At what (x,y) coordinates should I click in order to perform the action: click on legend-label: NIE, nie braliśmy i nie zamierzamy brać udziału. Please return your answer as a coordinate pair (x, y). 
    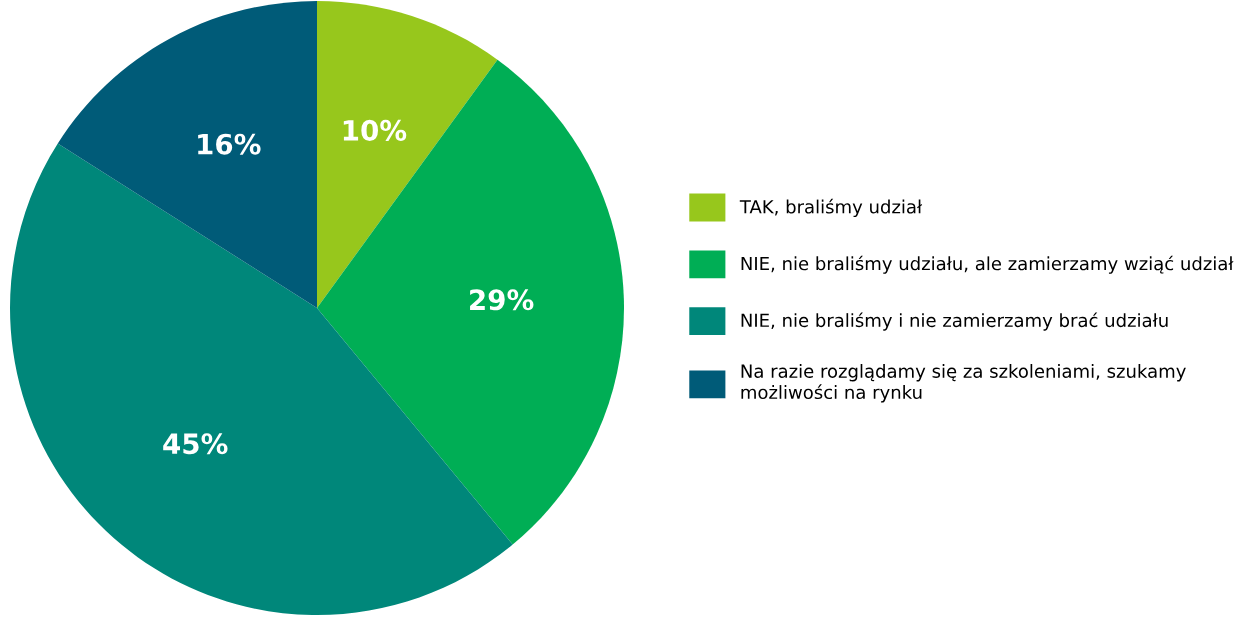
    Looking at the image, I should click on (954, 321).